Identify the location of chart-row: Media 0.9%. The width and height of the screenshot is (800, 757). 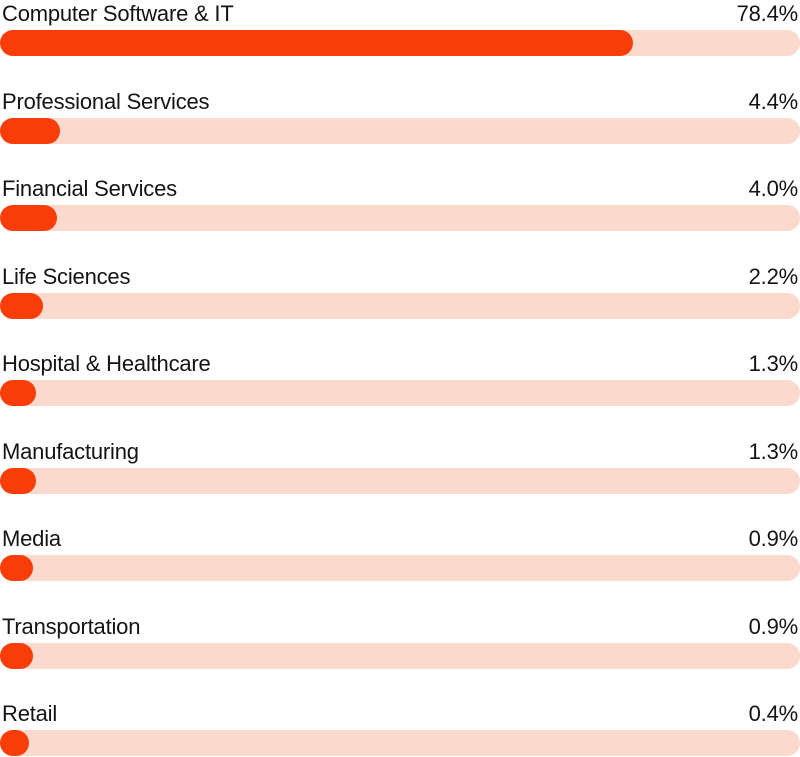
(400, 553).